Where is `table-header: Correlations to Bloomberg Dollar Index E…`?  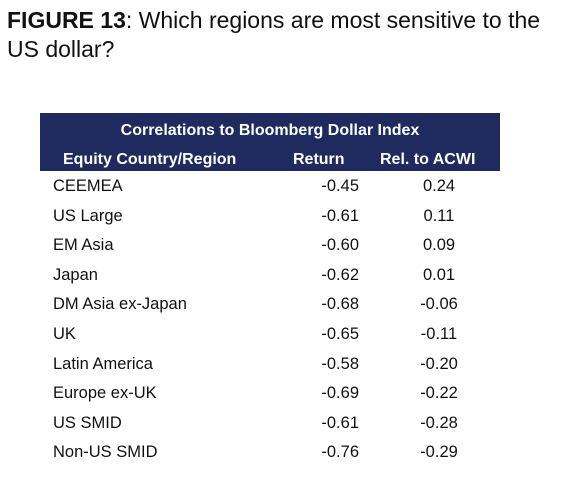
table-header: Correlations to Bloomberg Dollar Index E… is located at coordinates (270, 142).